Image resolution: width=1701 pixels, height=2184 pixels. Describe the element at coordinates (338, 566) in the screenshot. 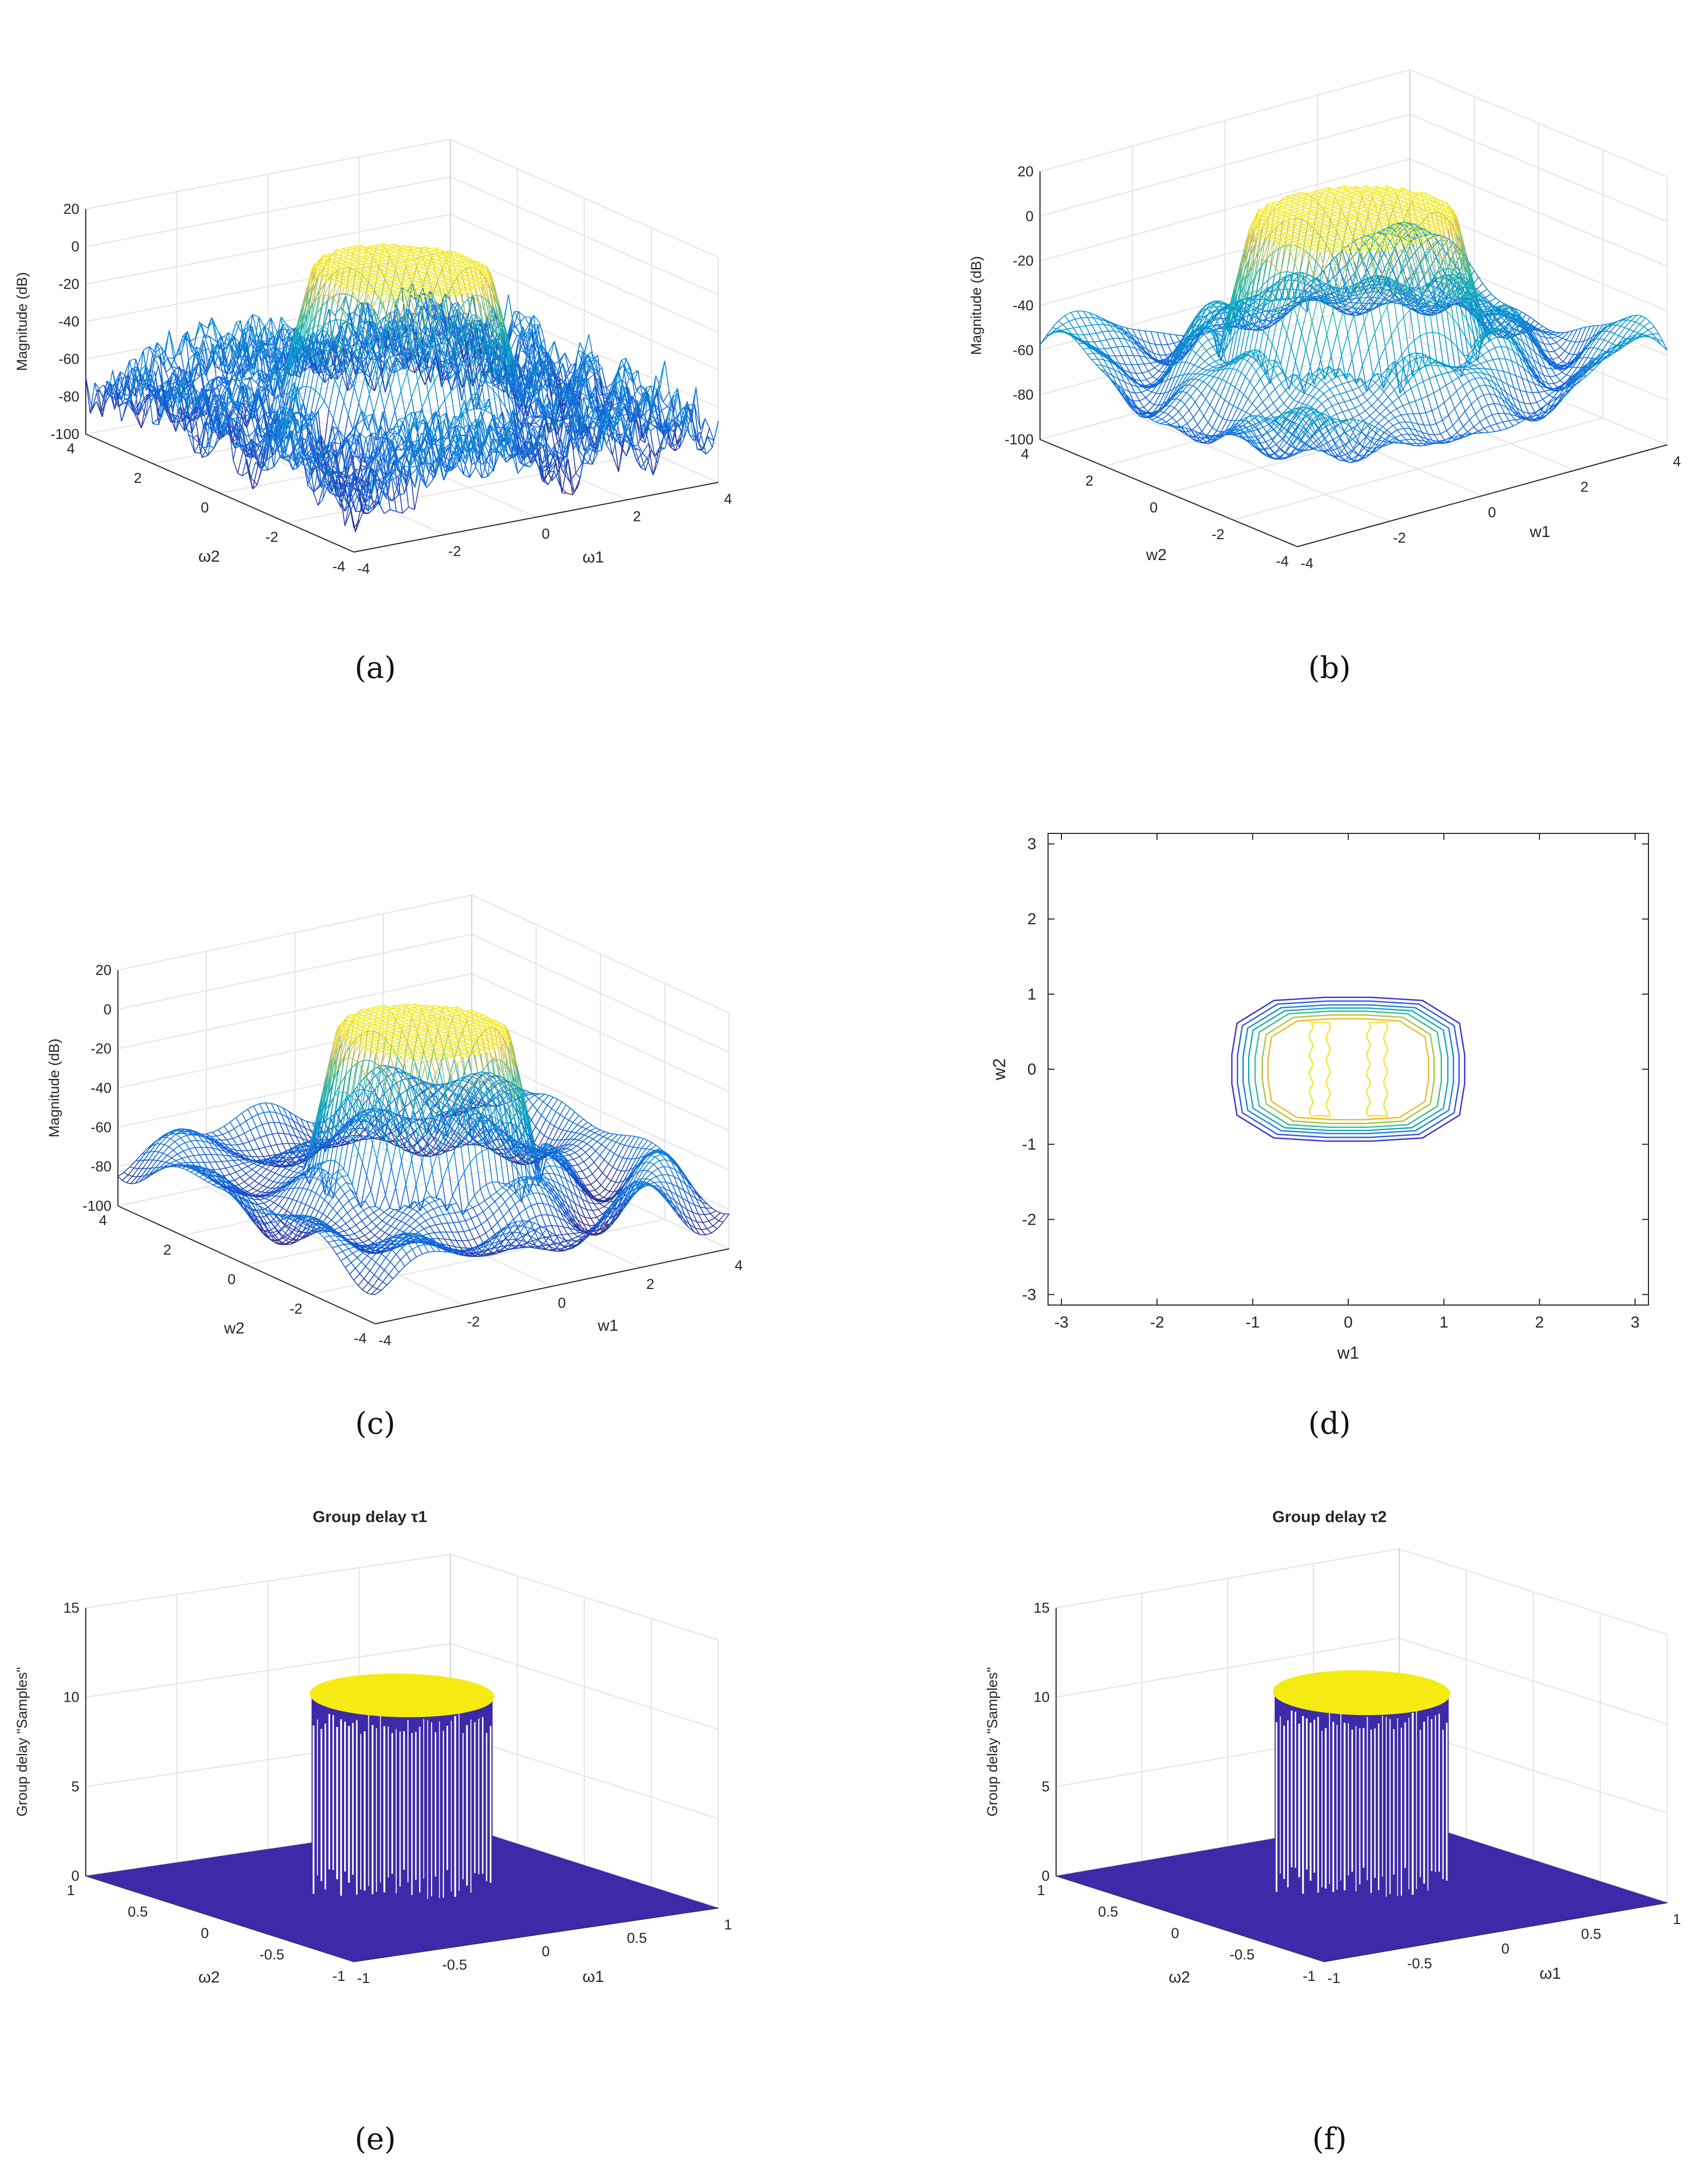

I see `y-tick-label: -4` at that location.